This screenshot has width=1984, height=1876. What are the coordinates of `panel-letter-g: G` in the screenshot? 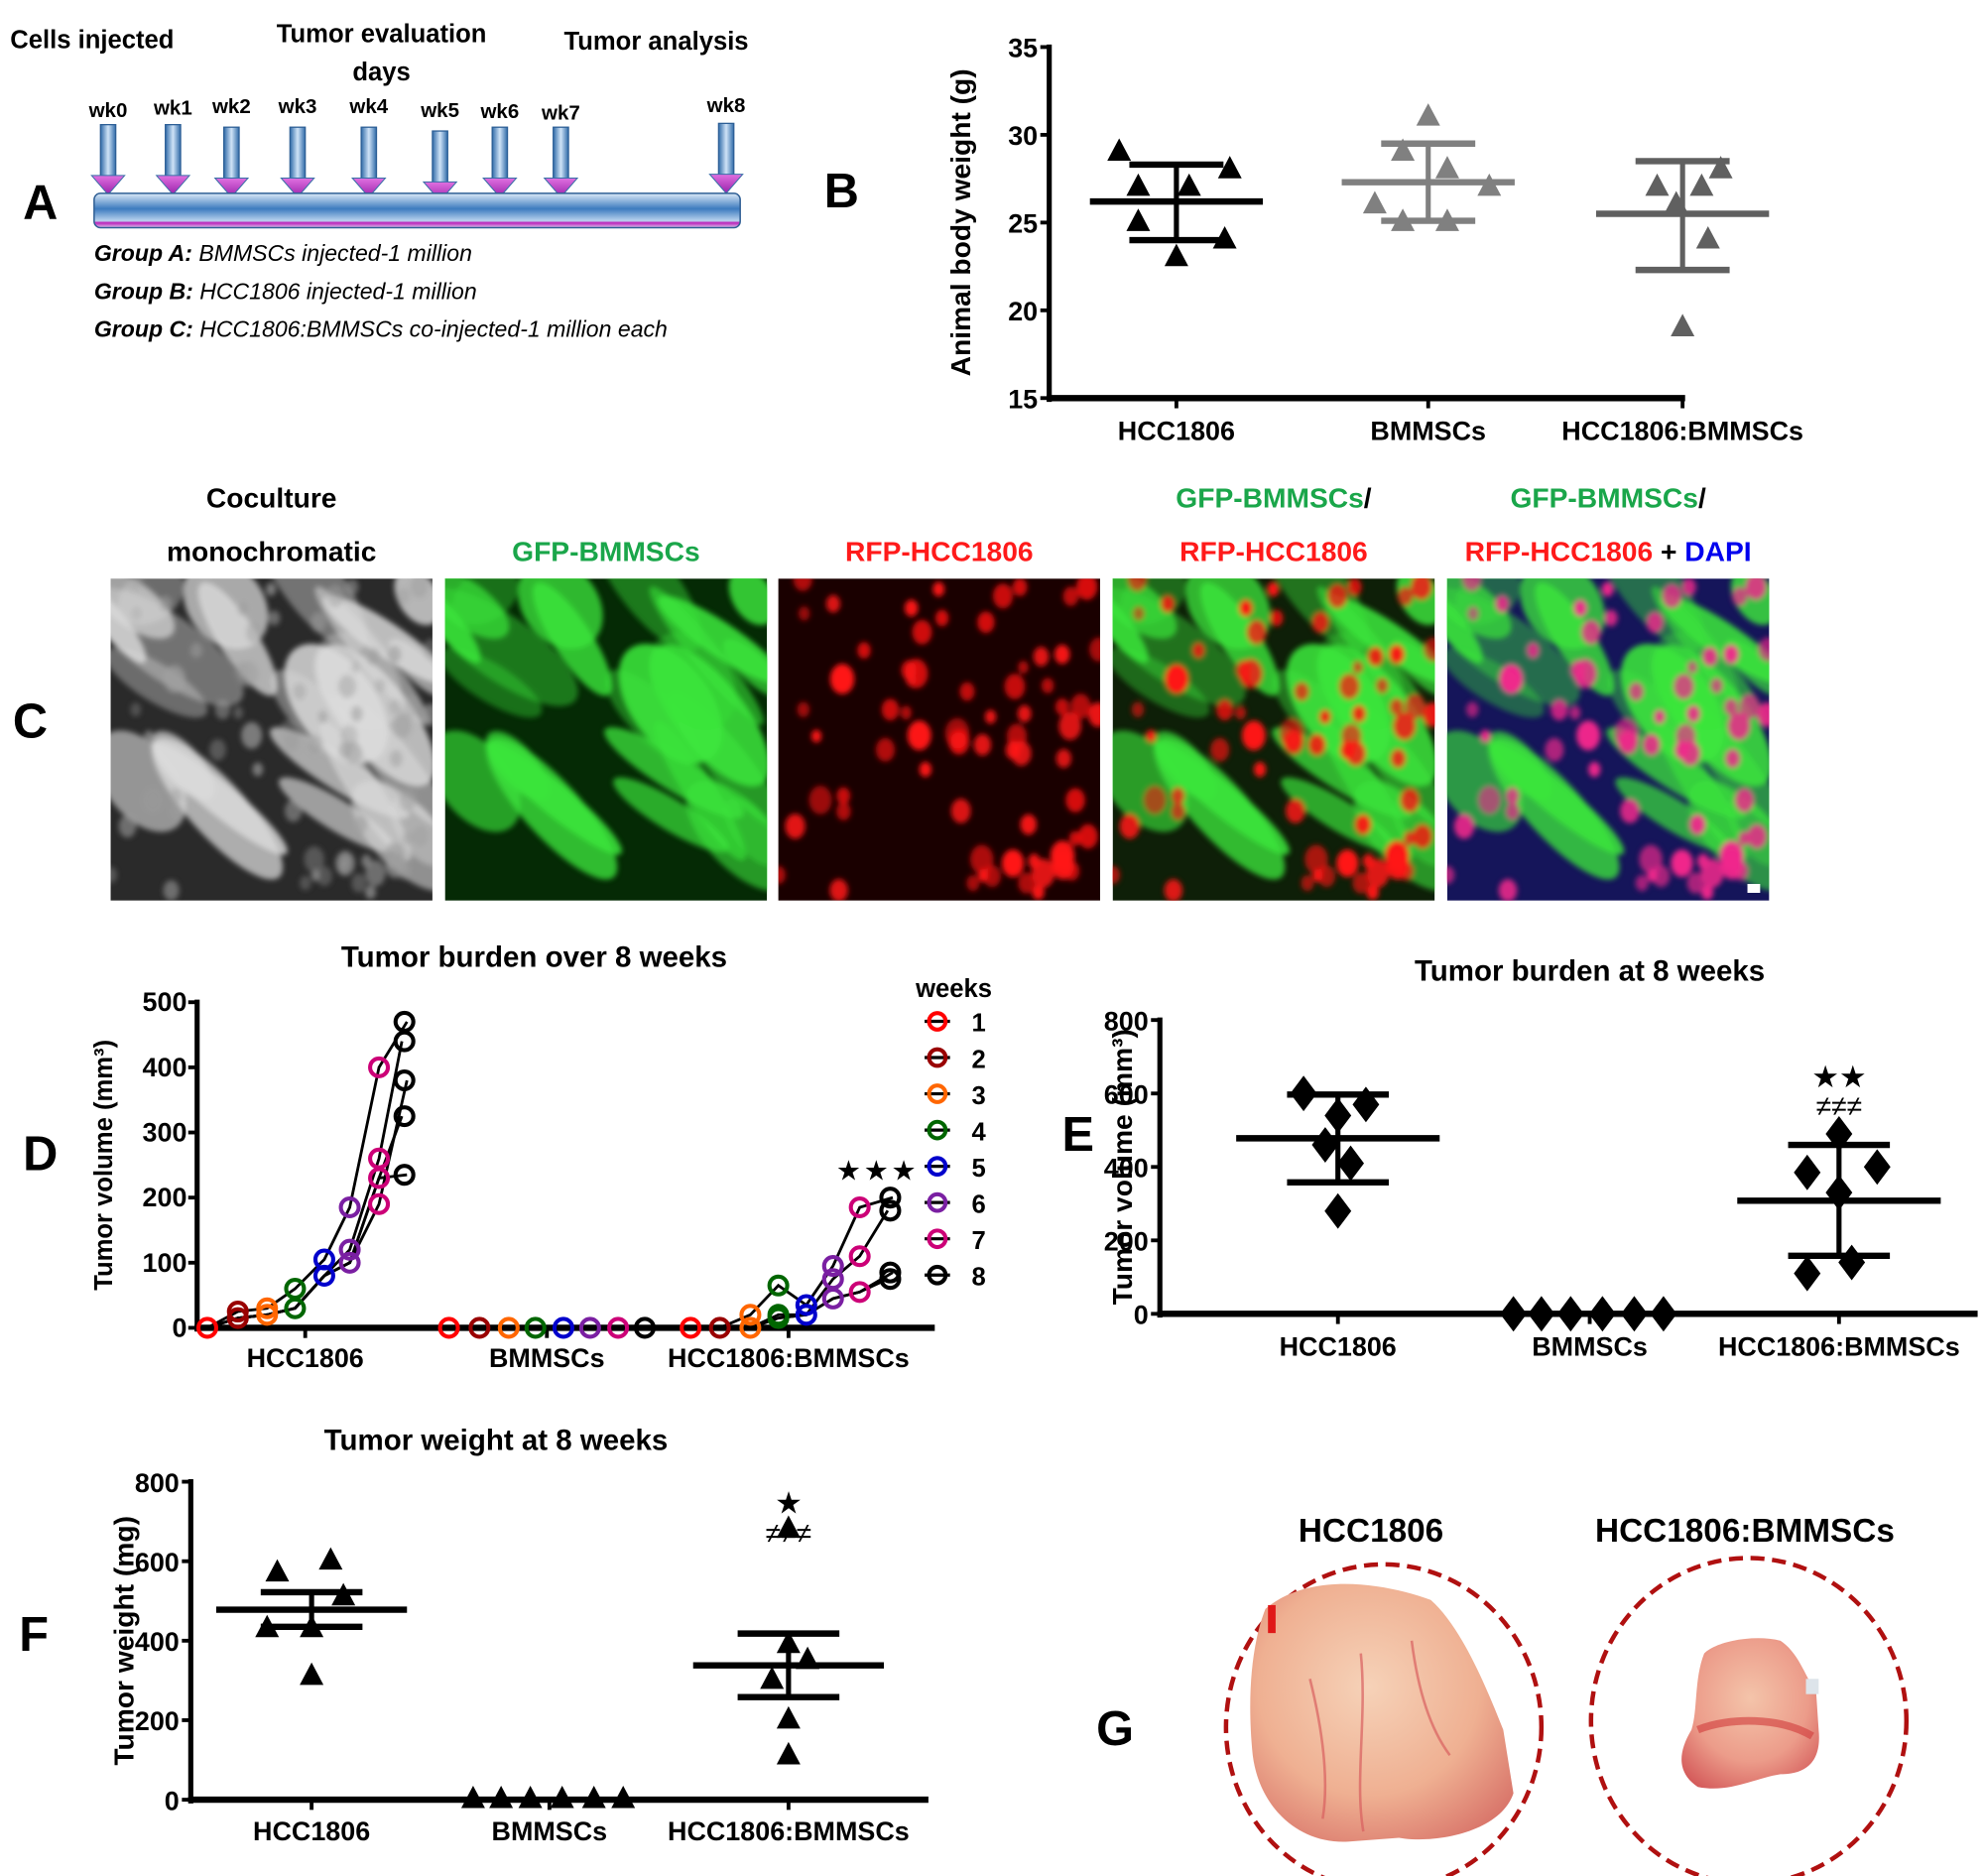 It's located at (1115, 1729).